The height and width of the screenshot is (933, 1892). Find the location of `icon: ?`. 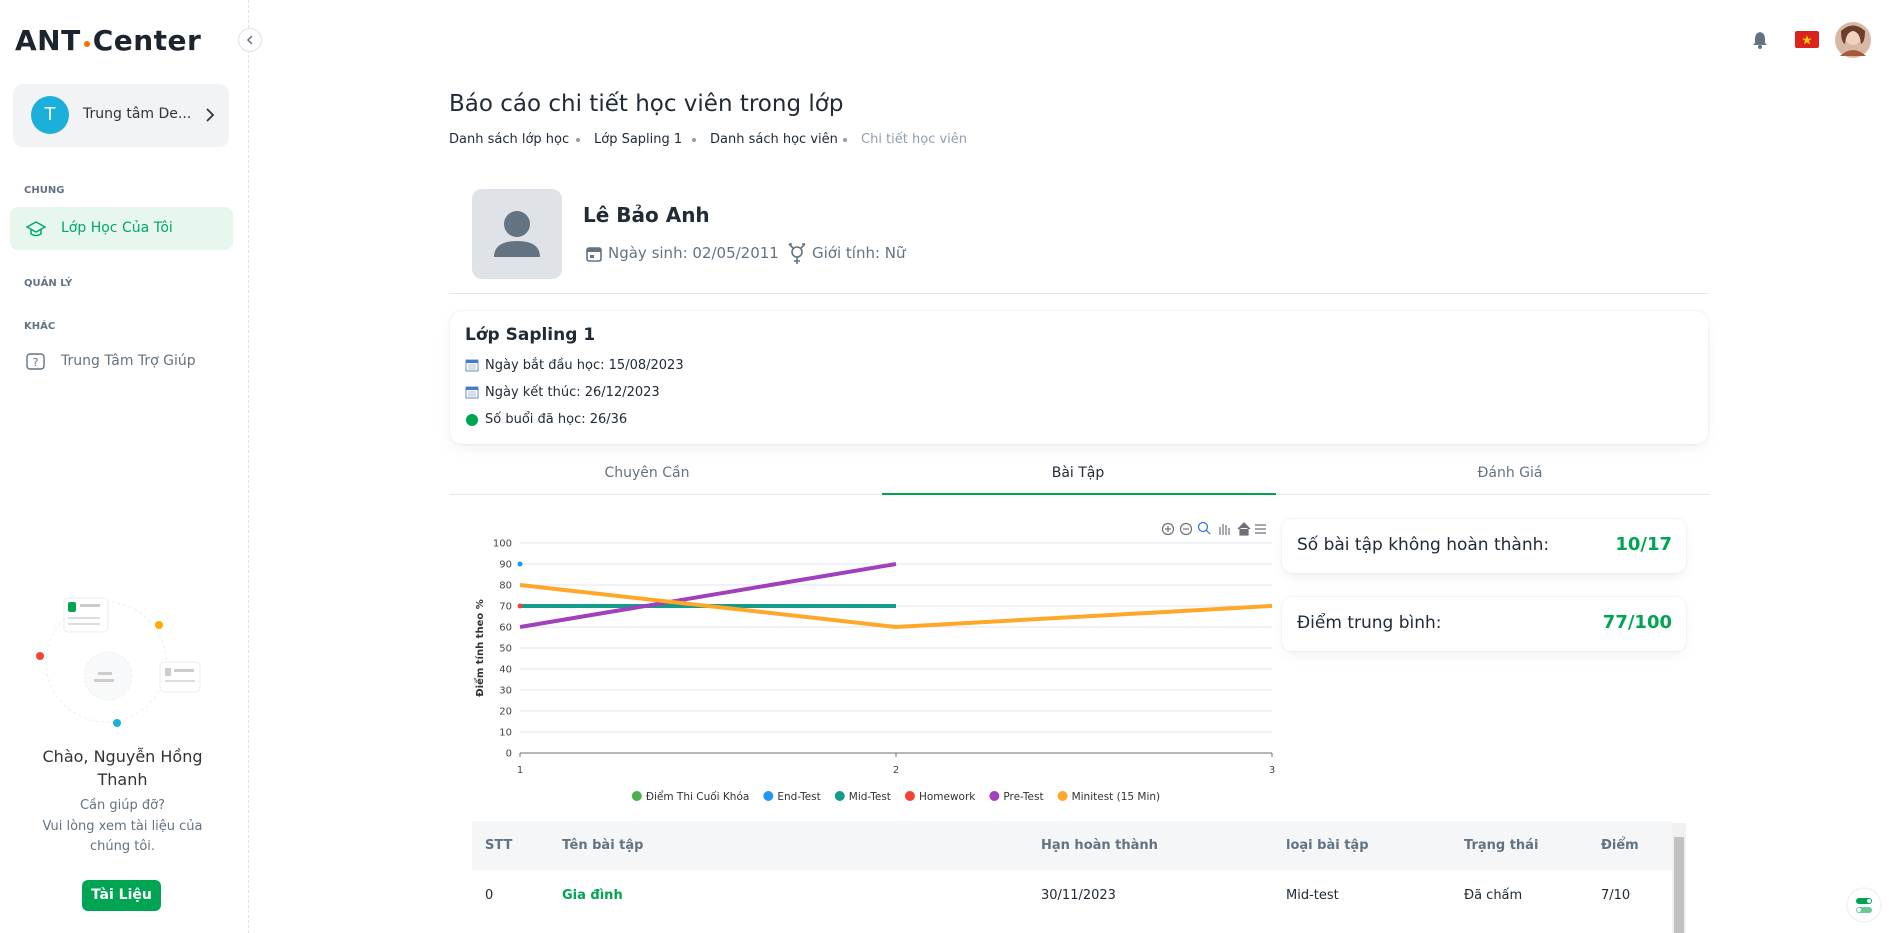

icon: ? is located at coordinates (35, 361).